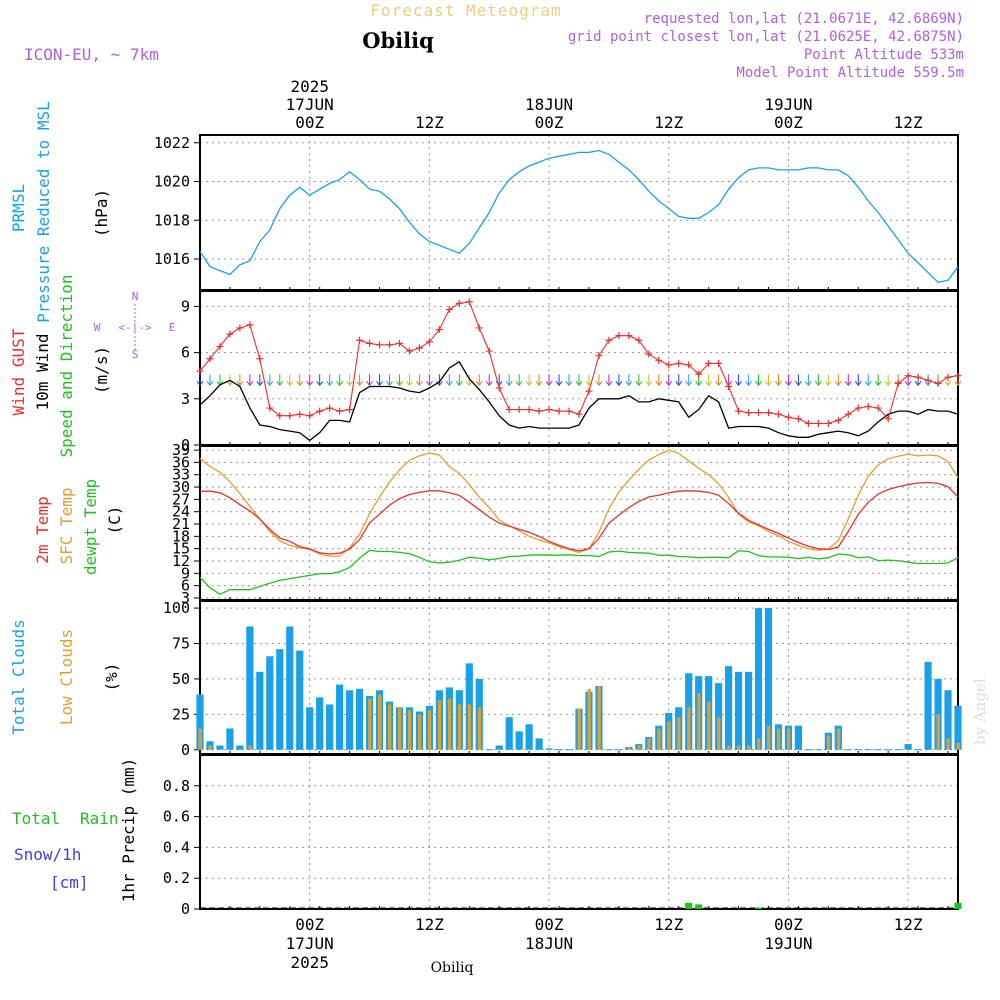  What do you see at coordinates (788, 943) in the screenshot?
I see `bottom-time-label: 19JUN` at bounding box center [788, 943].